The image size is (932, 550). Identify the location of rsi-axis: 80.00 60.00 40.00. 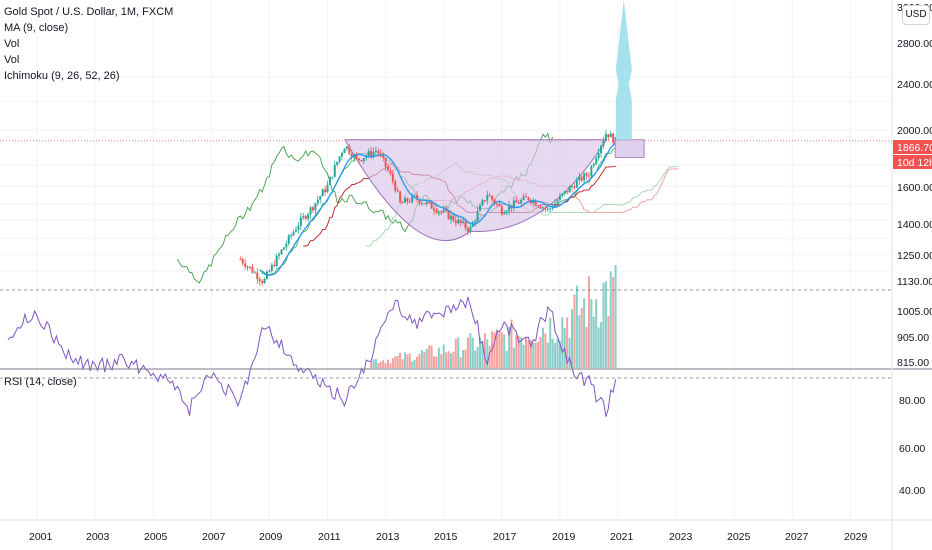
(912, 446).